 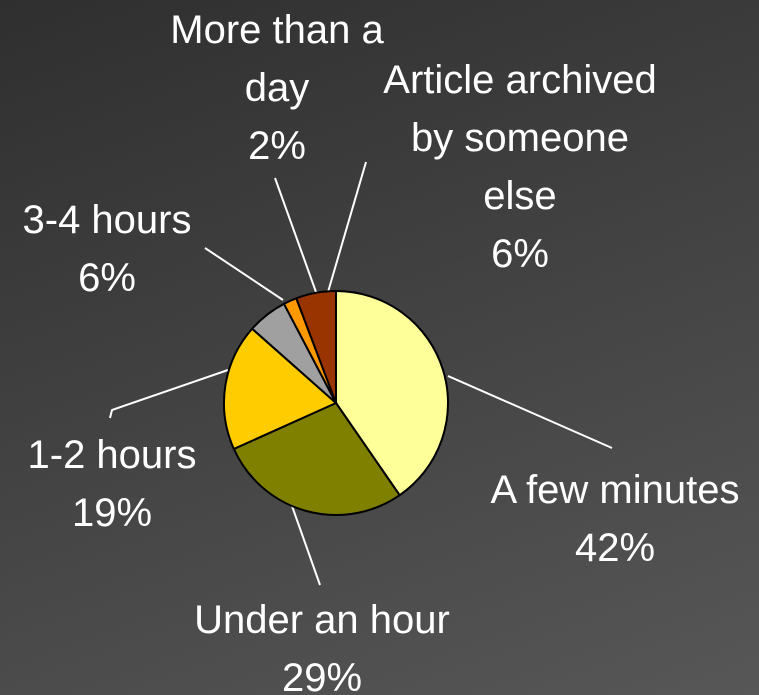 I want to click on slice-value: 19%, so click(x=112, y=513).